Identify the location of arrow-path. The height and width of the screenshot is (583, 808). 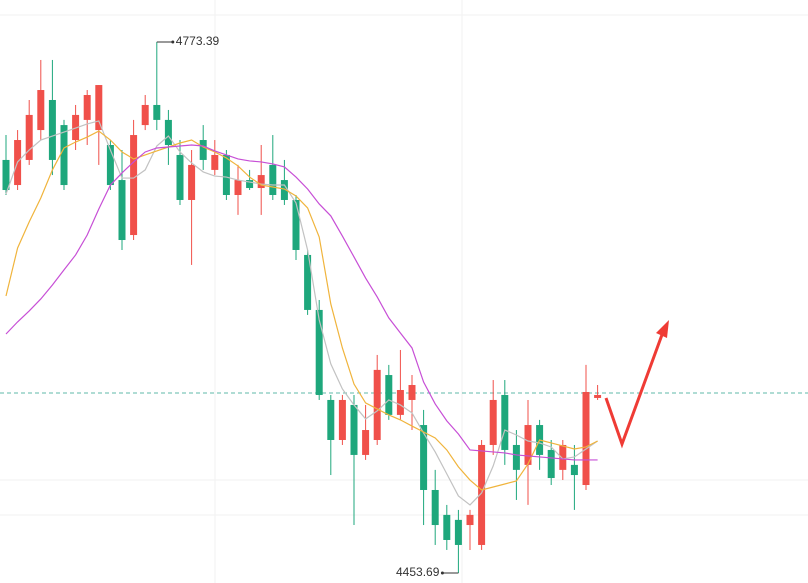
(634, 390).